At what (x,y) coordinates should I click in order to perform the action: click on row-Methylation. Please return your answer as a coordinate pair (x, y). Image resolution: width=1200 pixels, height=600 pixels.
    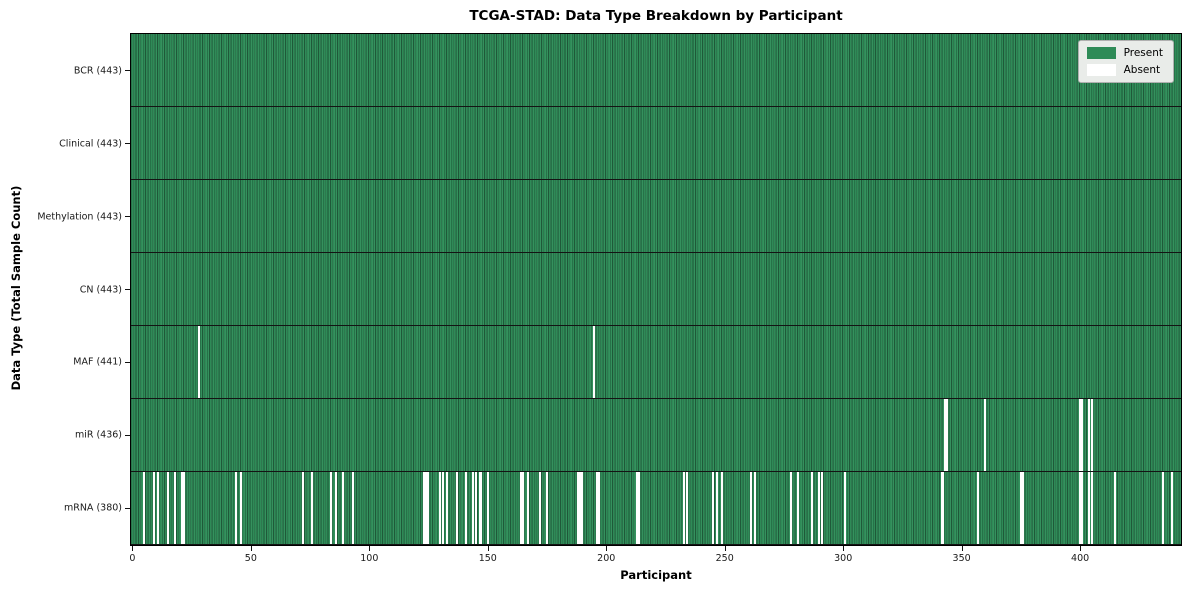
    Looking at the image, I should click on (656, 216).